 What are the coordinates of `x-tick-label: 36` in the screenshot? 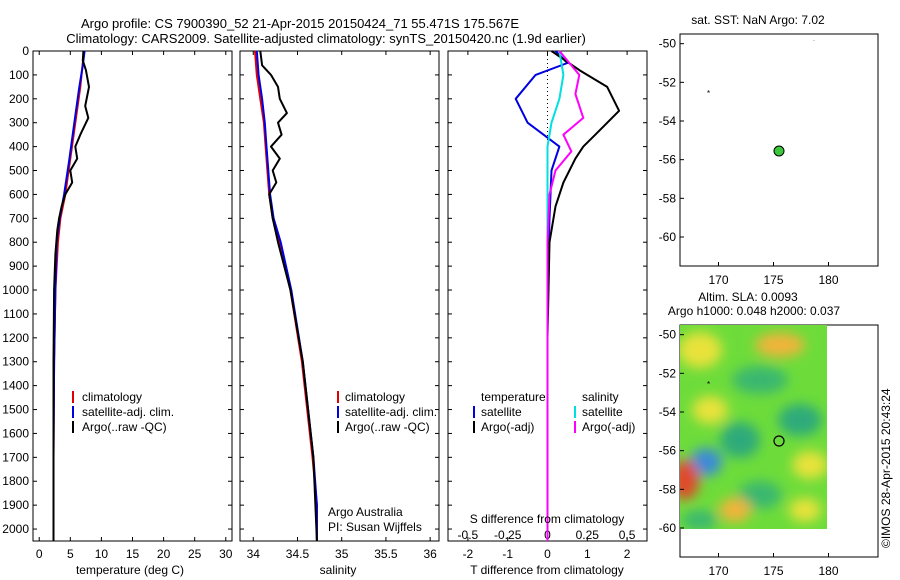 It's located at (430, 554).